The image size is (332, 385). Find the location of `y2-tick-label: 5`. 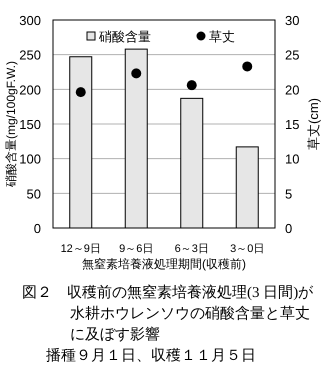

y2-tick-label: 5 is located at coordinates (288, 194).